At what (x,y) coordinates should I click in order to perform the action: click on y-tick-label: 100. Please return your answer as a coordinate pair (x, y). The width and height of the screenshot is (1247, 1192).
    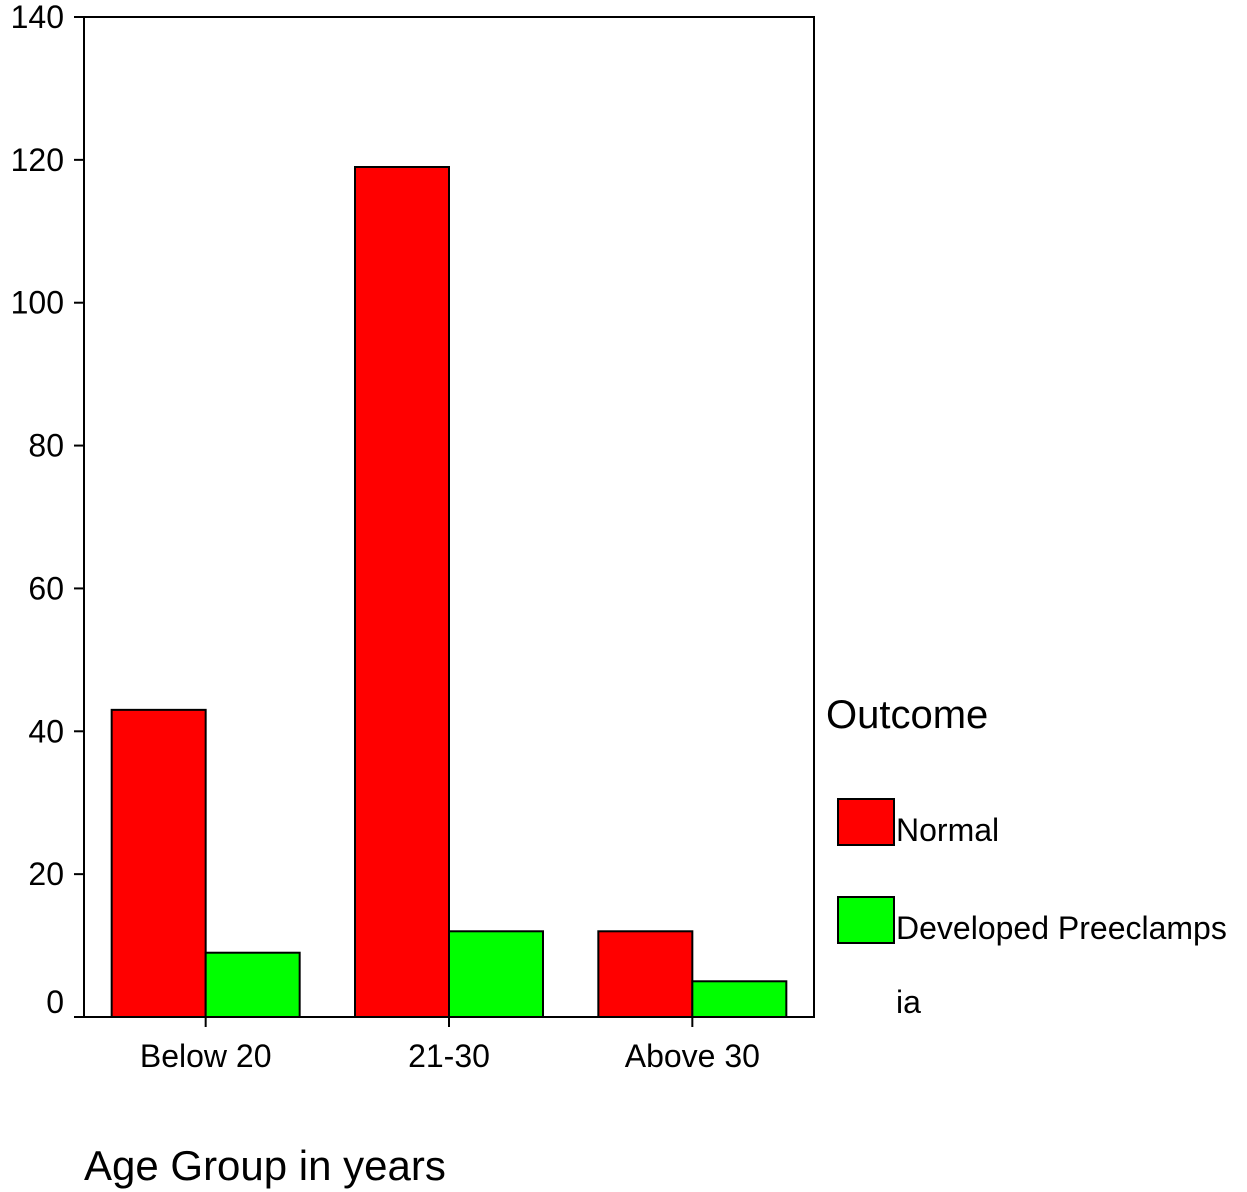
    Looking at the image, I should click on (37, 303).